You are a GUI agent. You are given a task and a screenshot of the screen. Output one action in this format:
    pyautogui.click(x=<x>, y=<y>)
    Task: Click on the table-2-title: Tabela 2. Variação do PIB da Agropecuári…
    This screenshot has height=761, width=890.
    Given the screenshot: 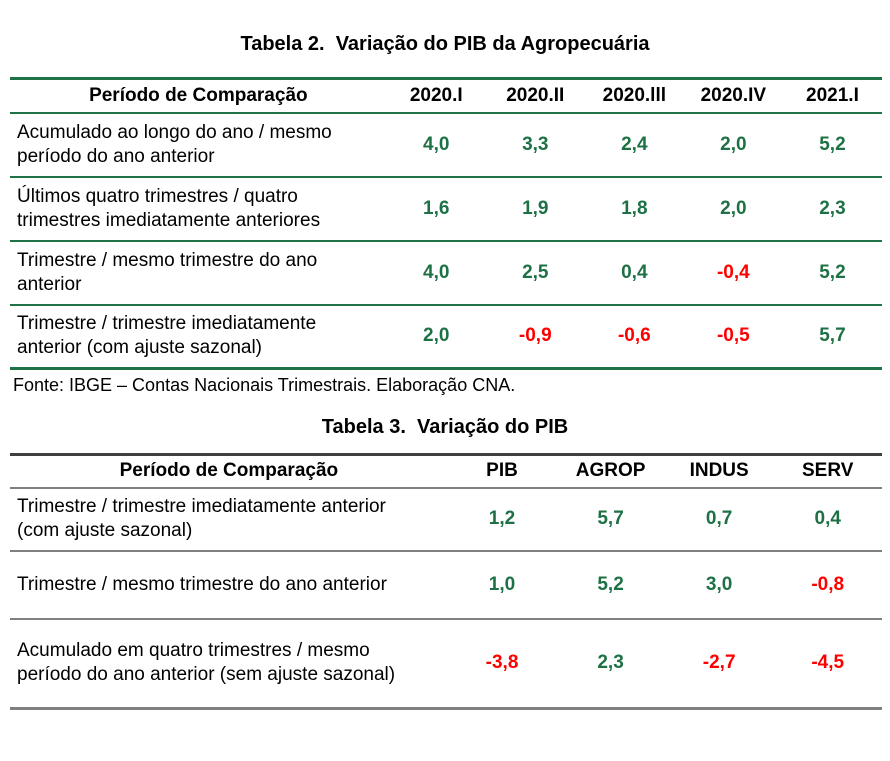 What is the action you would take?
    pyautogui.click(x=445, y=44)
    